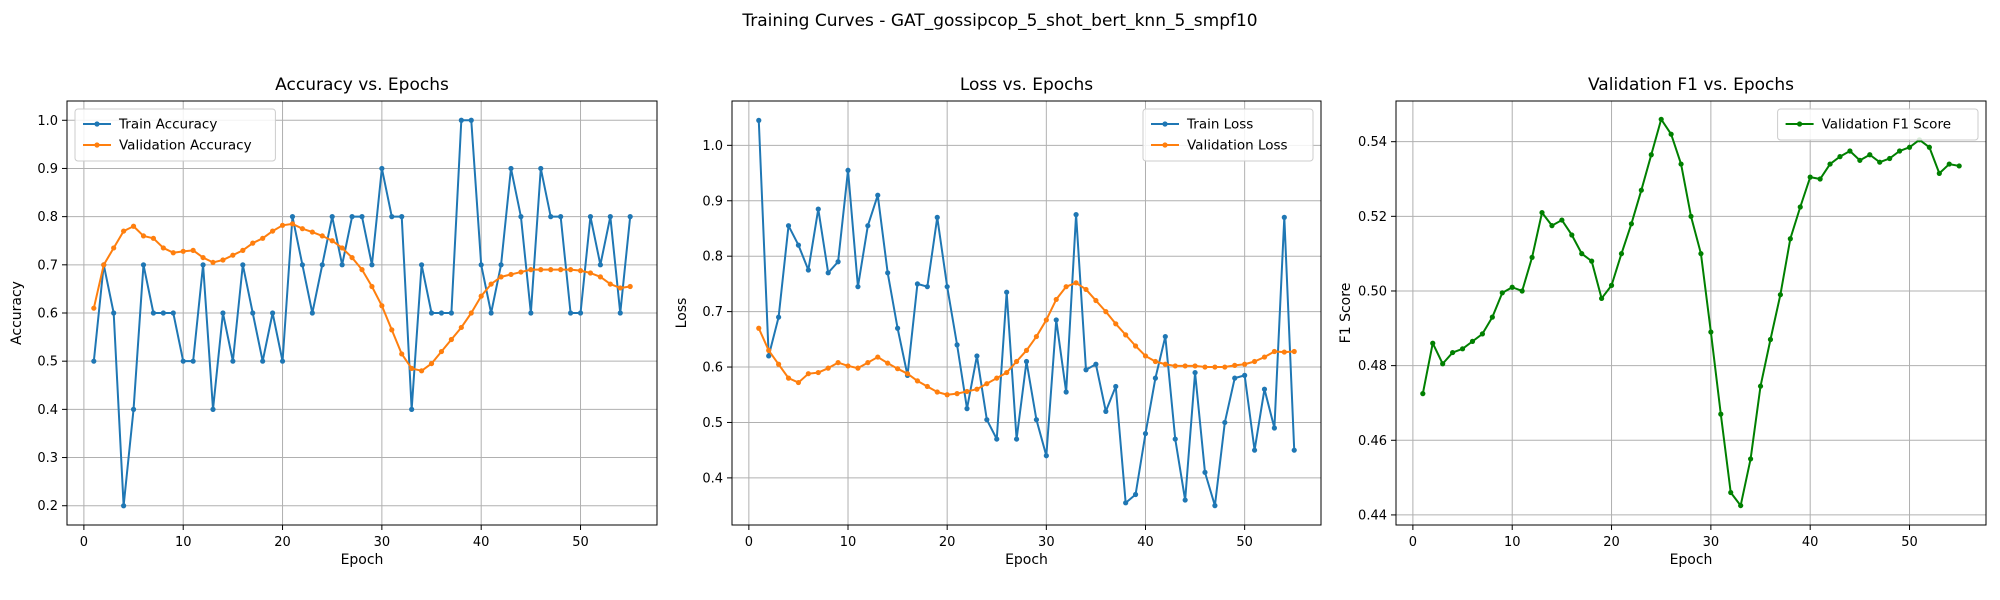 The height and width of the screenshot is (600, 2000). What do you see at coordinates (1512, 542) in the screenshot?
I see `x-tick-label: 10` at bounding box center [1512, 542].